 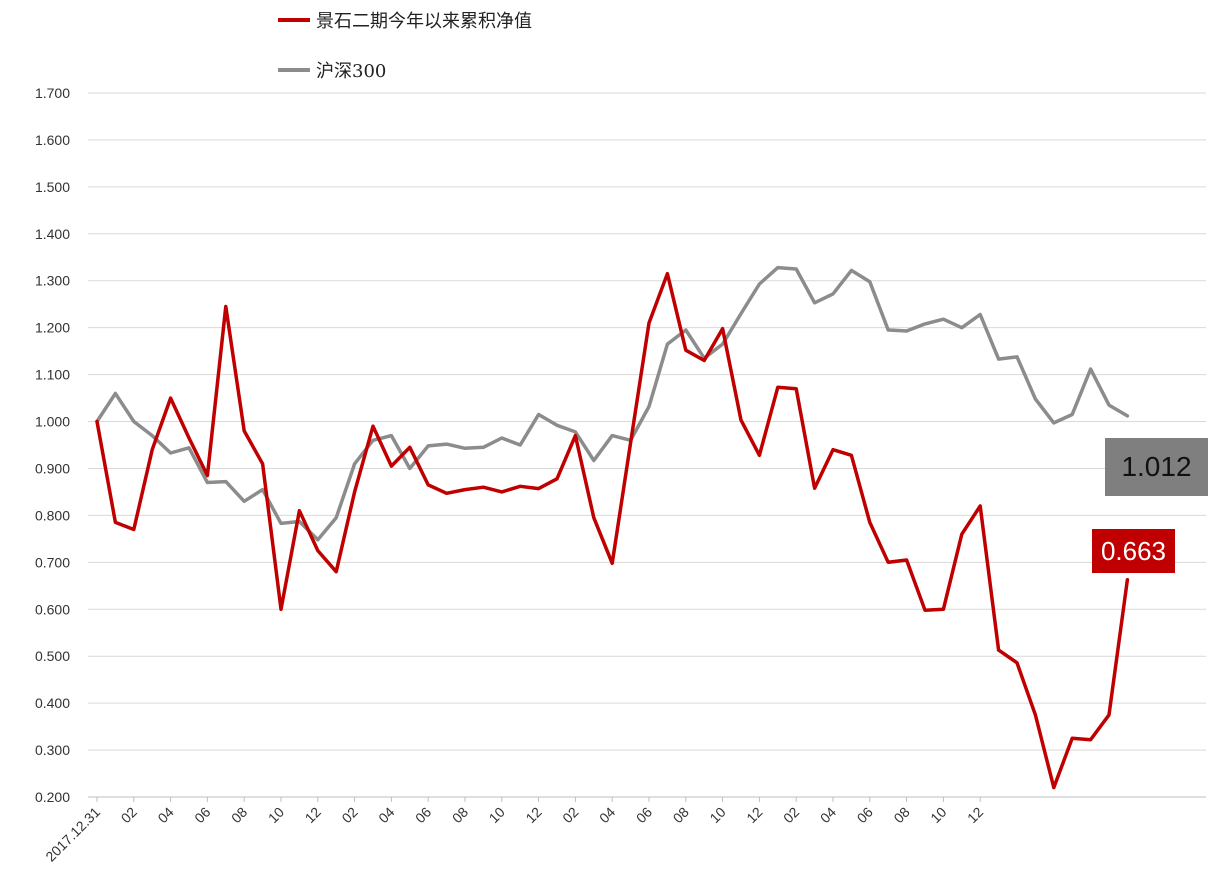 What do you see at coordinates (424, 21) in the screenshot?
I see `legend-label-fund: 景石二期今年以来累积净值` at bounding box center [424, 21].